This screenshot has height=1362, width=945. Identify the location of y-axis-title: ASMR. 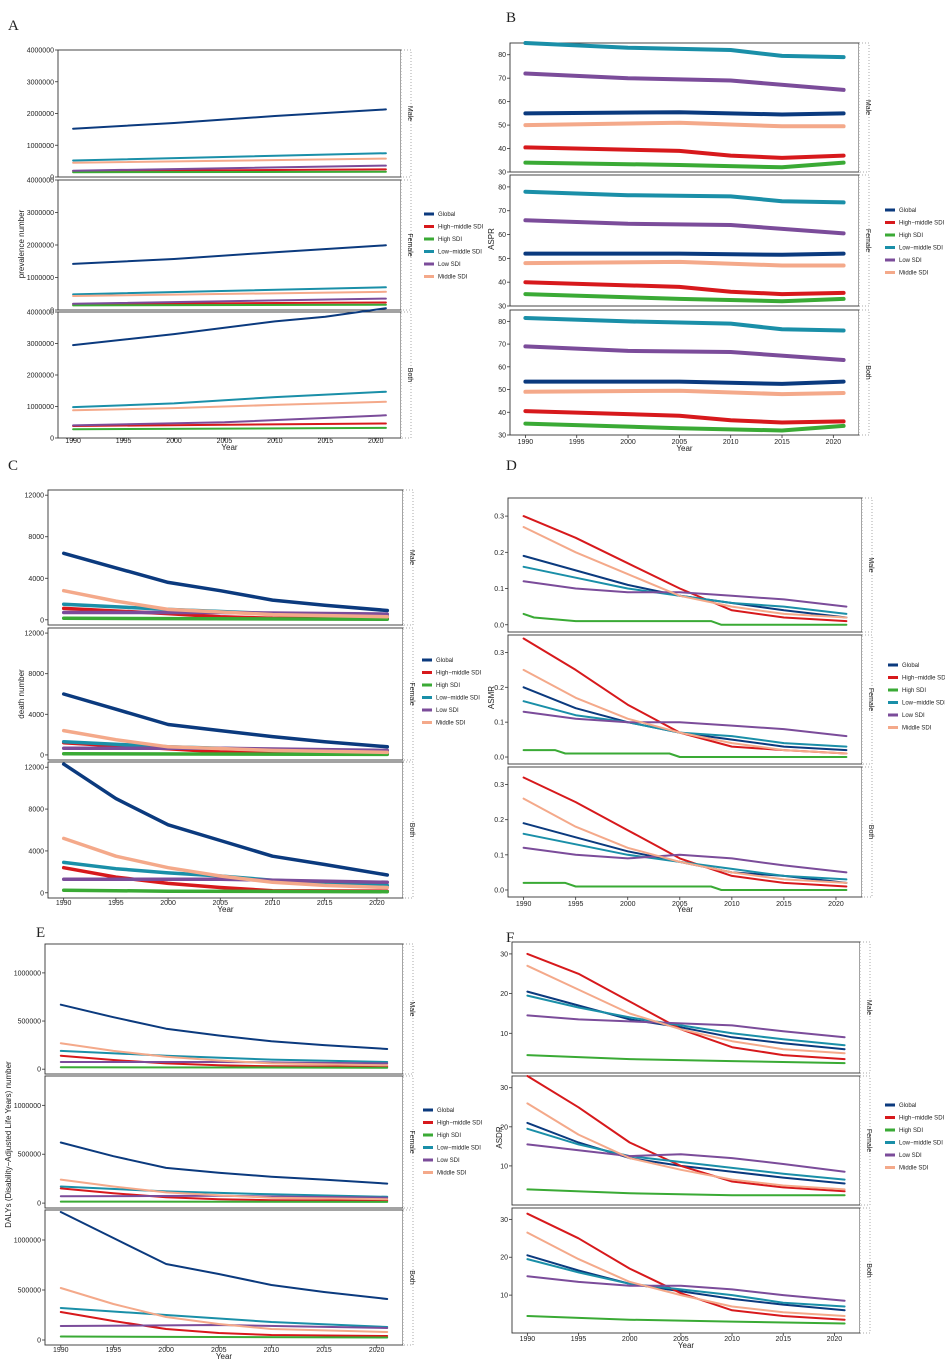
(491, 697).